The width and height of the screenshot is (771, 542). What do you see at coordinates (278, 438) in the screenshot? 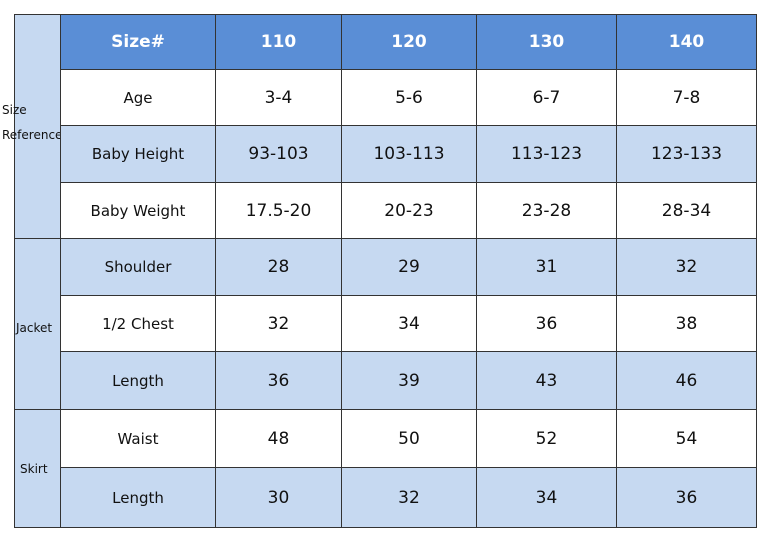
I see `value-cell: 48` at bounding box center [278, 438].